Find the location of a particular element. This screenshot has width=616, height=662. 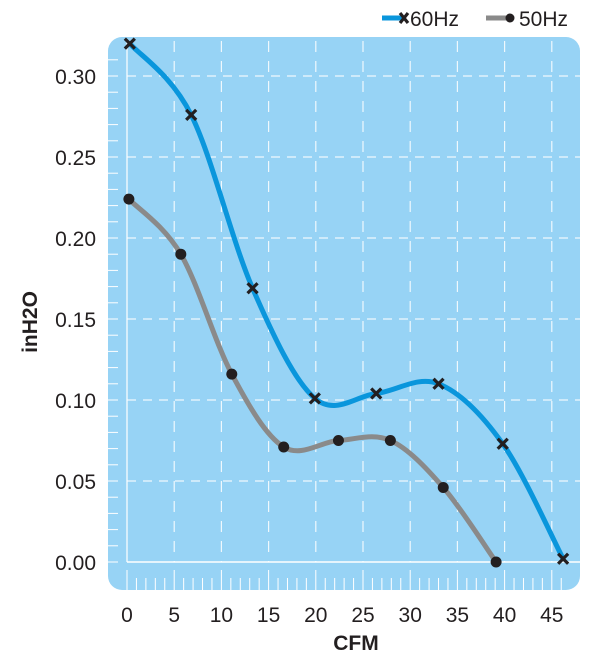

x-tick-label: 5 is located at coordinates (174, 615).